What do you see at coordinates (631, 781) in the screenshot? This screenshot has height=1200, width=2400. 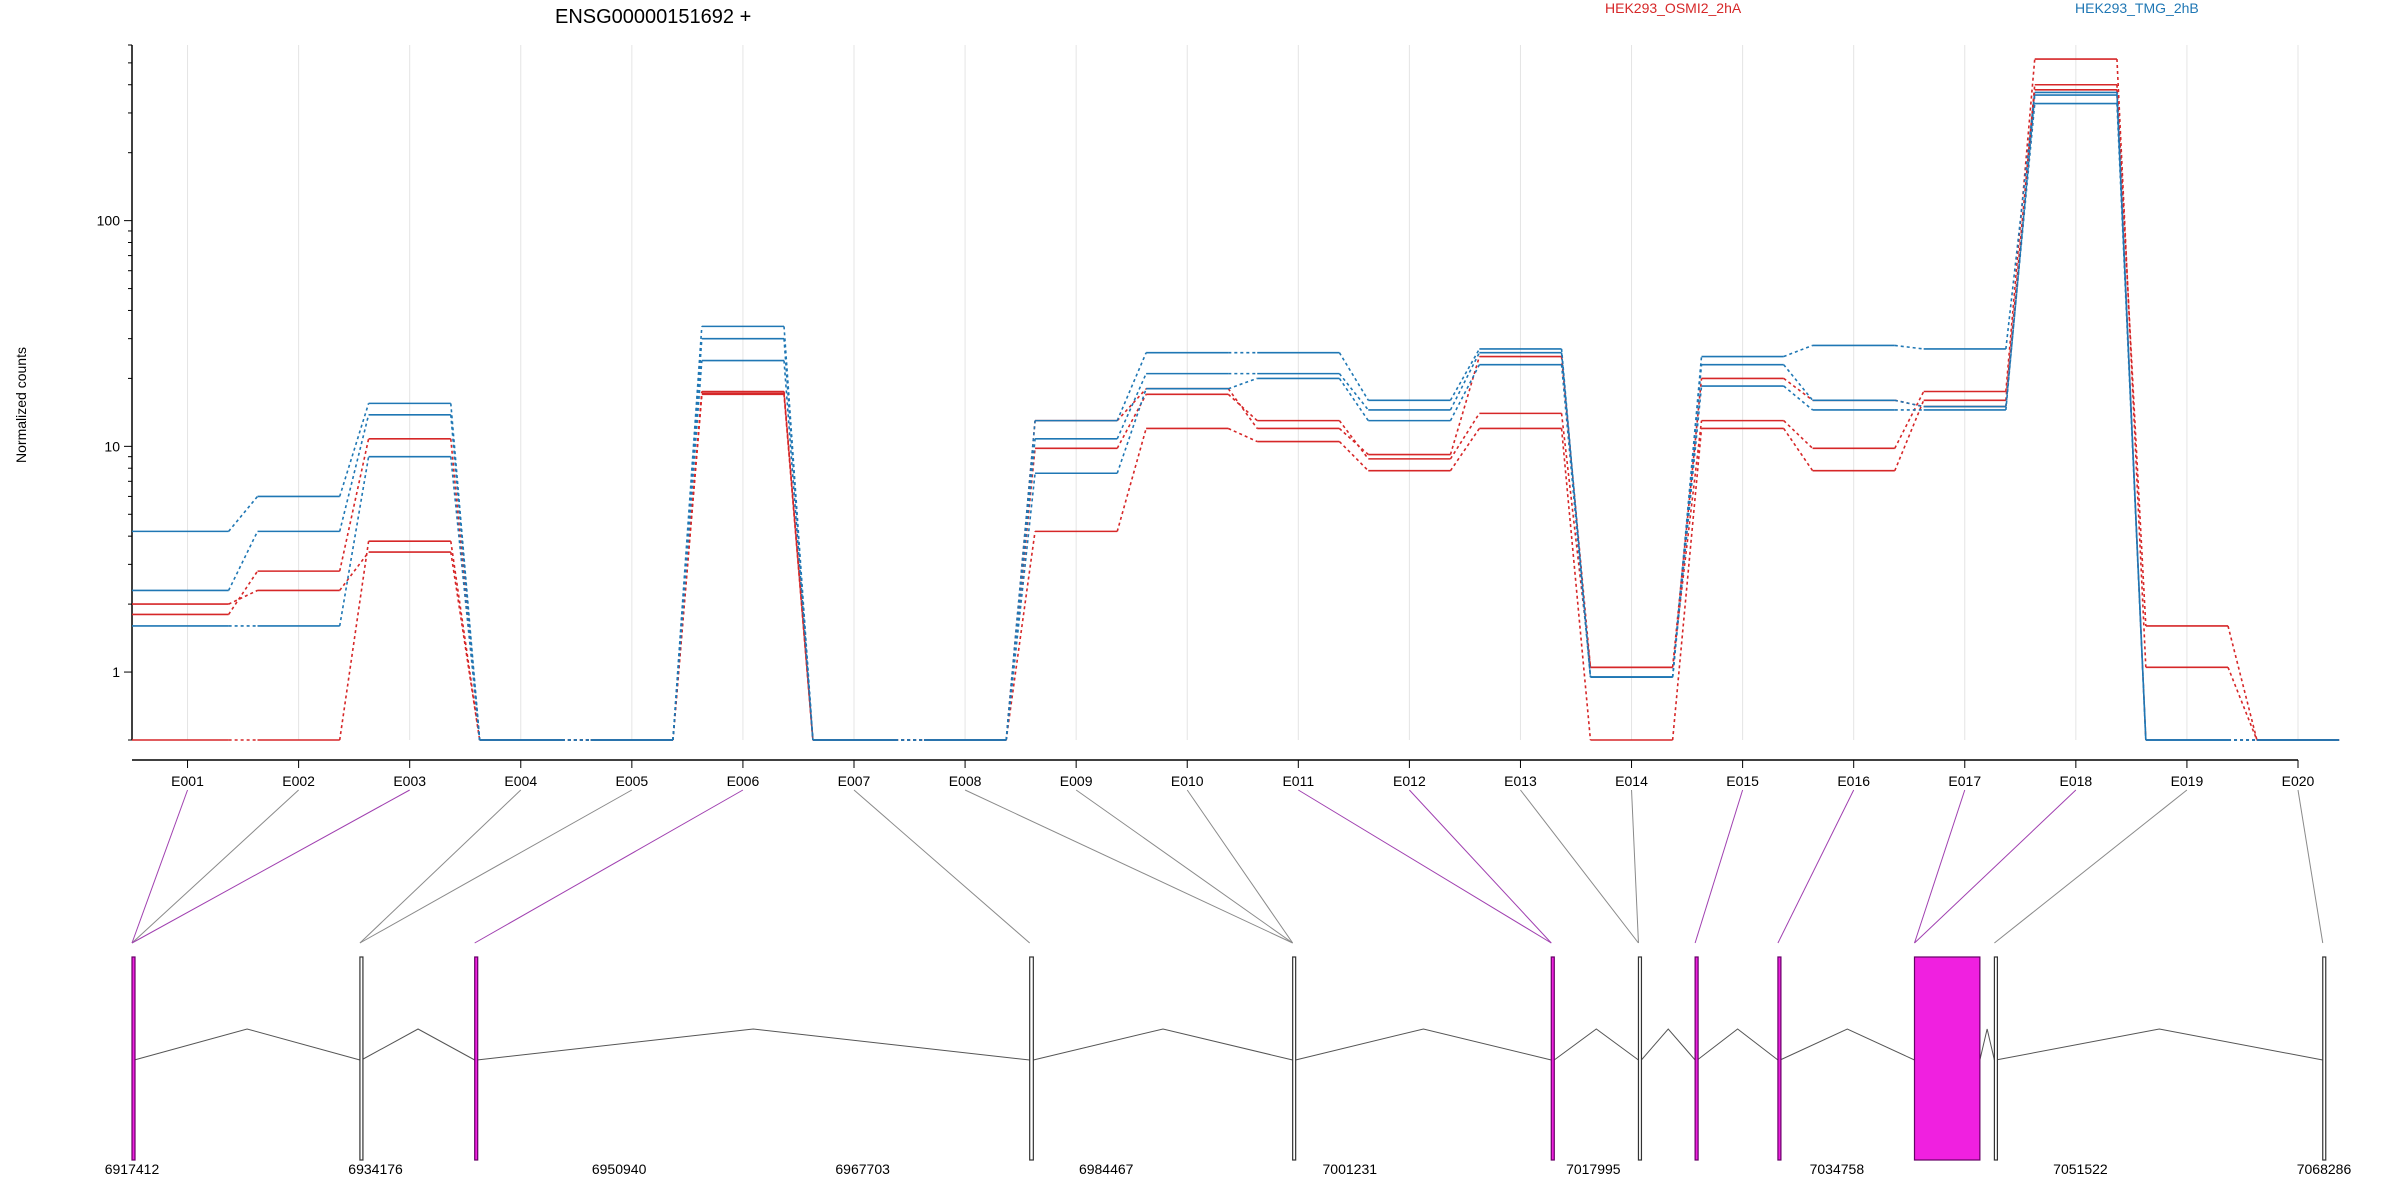 I see `x-tick-label-E005: E005` at bounding box center [631, 781].